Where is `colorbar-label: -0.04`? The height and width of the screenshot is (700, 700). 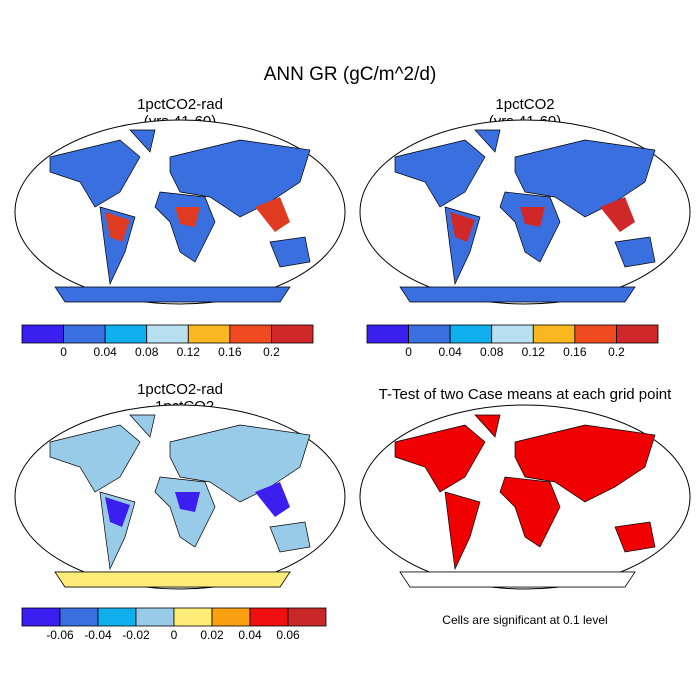
colorbar-label: -0.04 is located at coordinates (98, 635).